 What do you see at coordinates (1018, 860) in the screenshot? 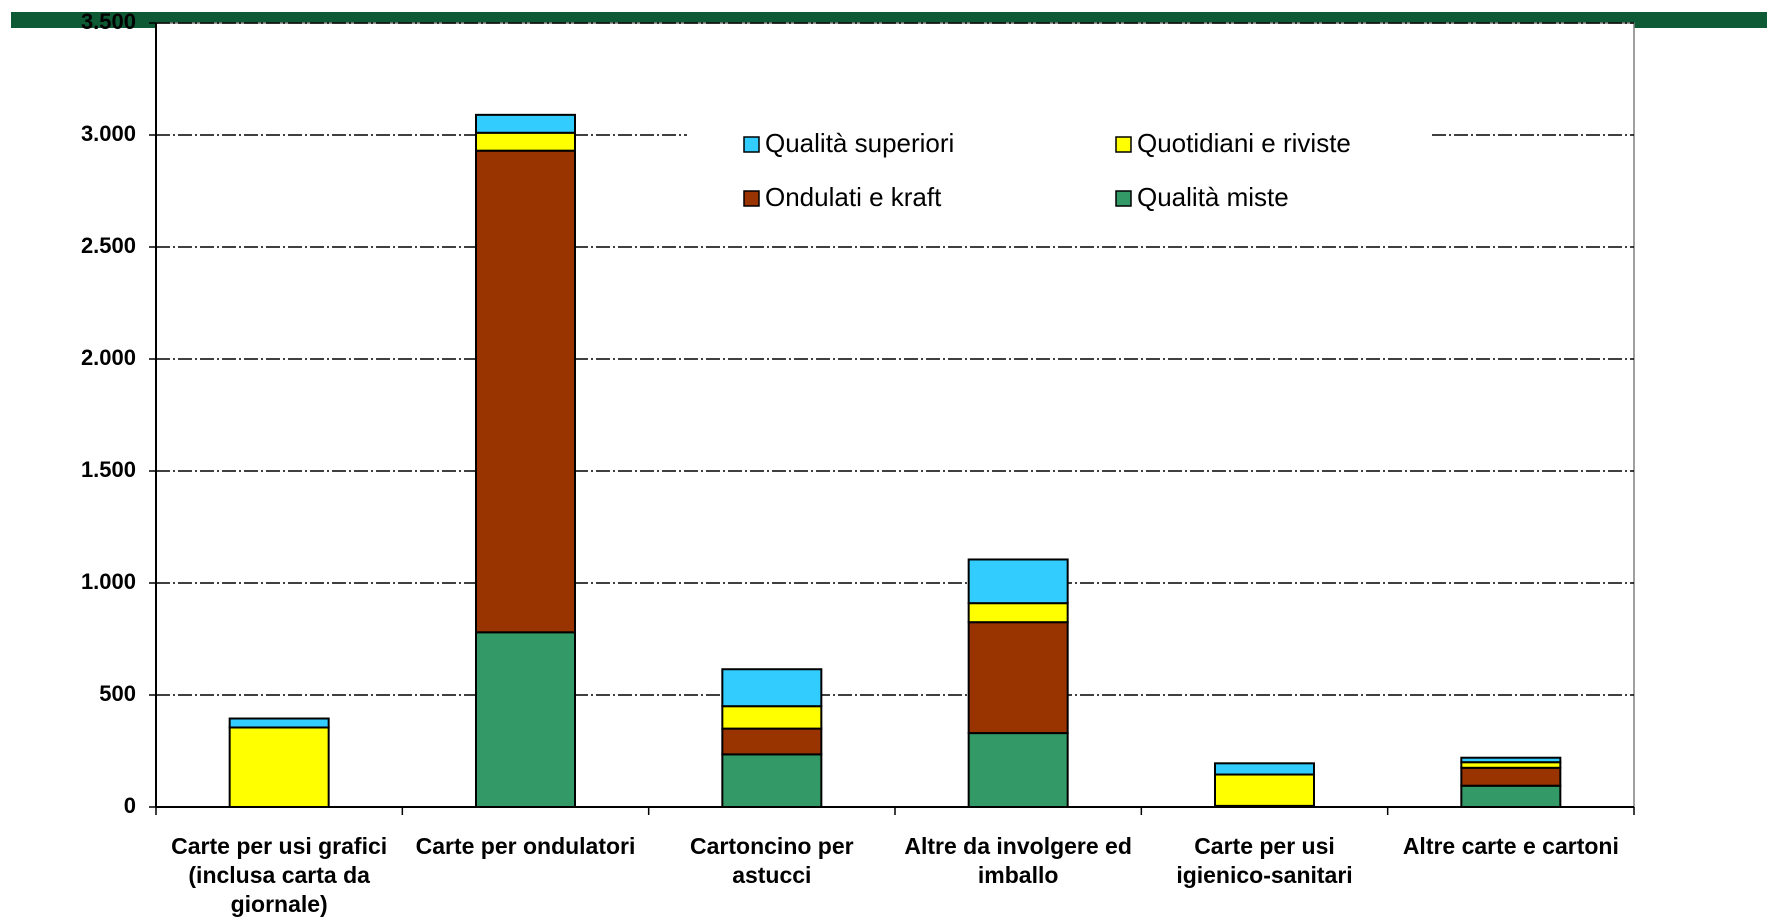
I see `x-tick-label: Altre da involgere ed imballo` at bounding box center [1018, 860].